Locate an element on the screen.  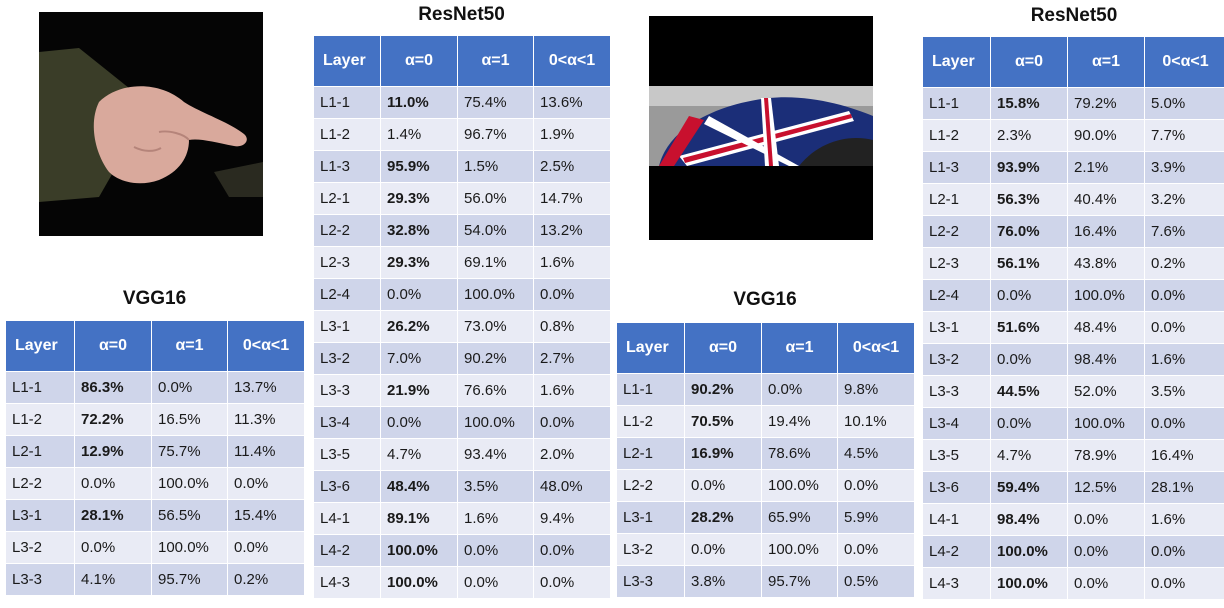
cell-alpha-0: 56.1% is located at coordinates (1029, 263).